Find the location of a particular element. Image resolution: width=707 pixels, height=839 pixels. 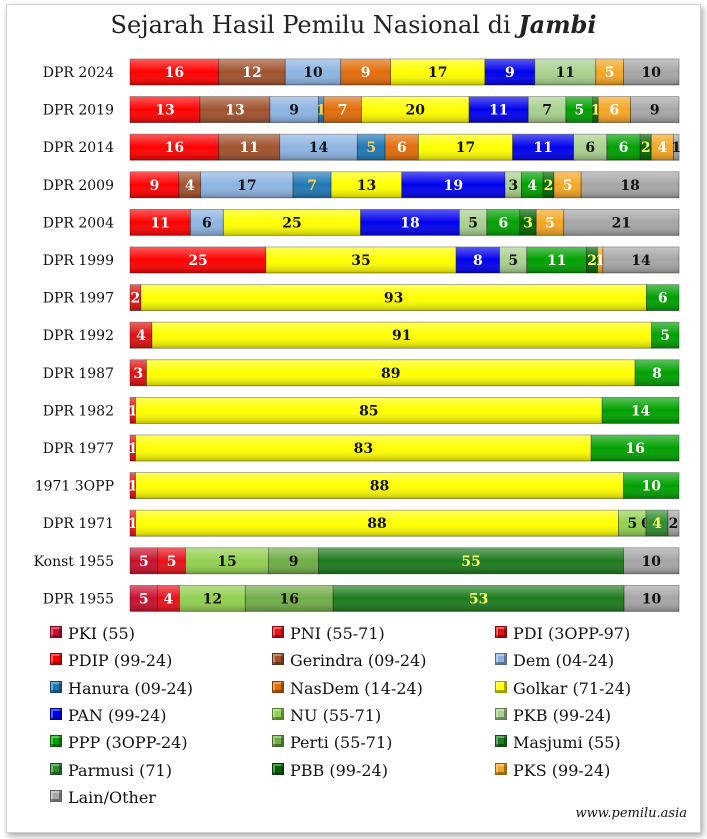

legend-label: Lain/Other is located at coordinates (112, 797).